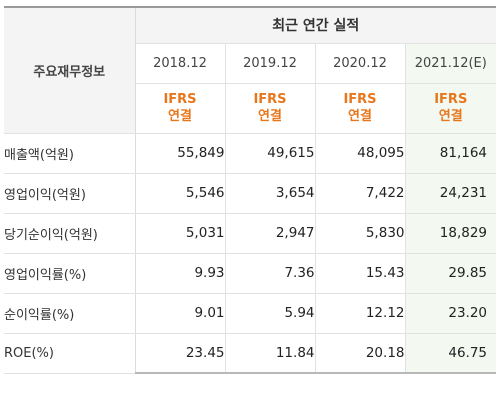 The image size is (500, 410). What do you see at coordinates (359, 273) in the screenshot?
I see `table-cell: 15.43` at bounding box center [359, 273].